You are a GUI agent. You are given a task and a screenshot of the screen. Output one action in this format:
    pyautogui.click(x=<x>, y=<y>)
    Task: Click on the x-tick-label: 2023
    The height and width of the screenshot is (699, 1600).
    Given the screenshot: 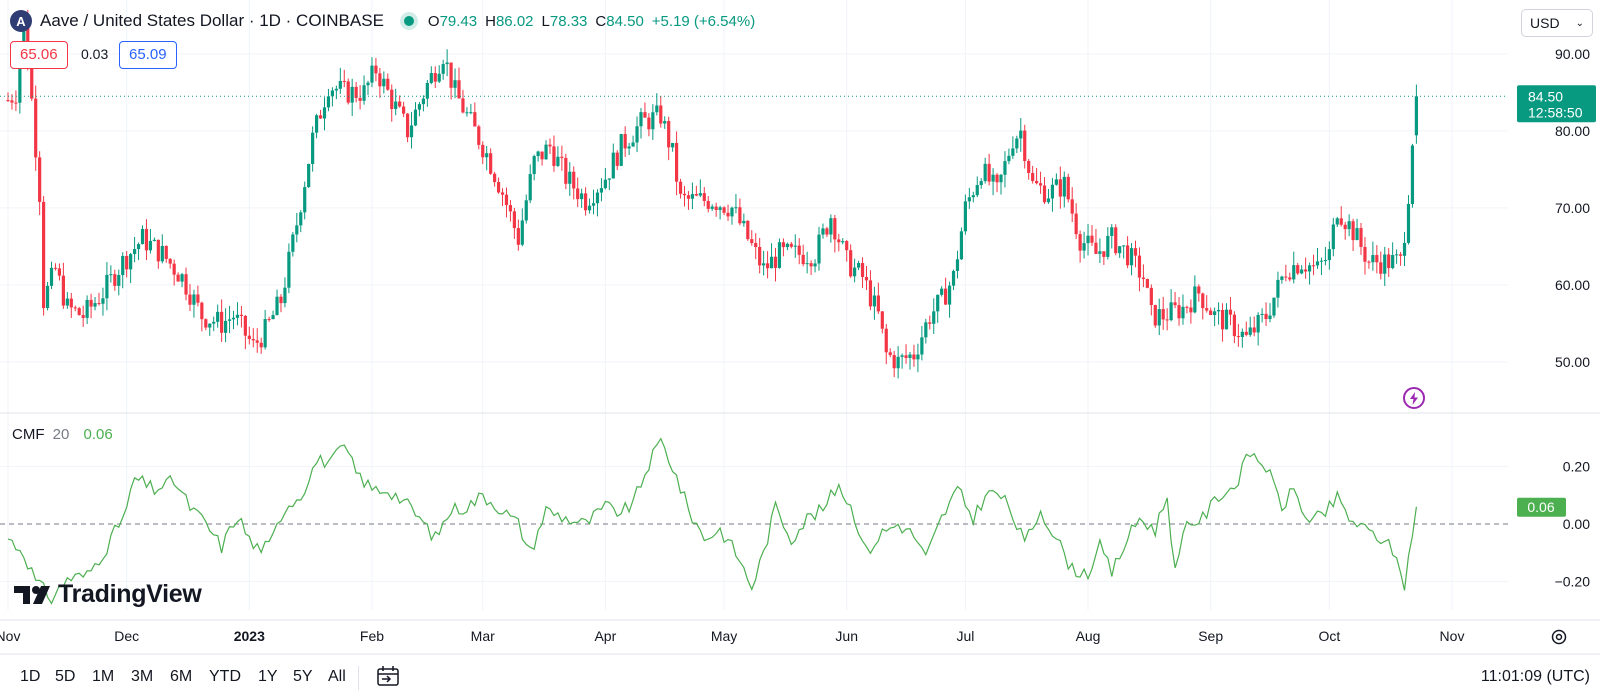 What is the action you would take?
    pyautogui.click(x=249, y=636)
    